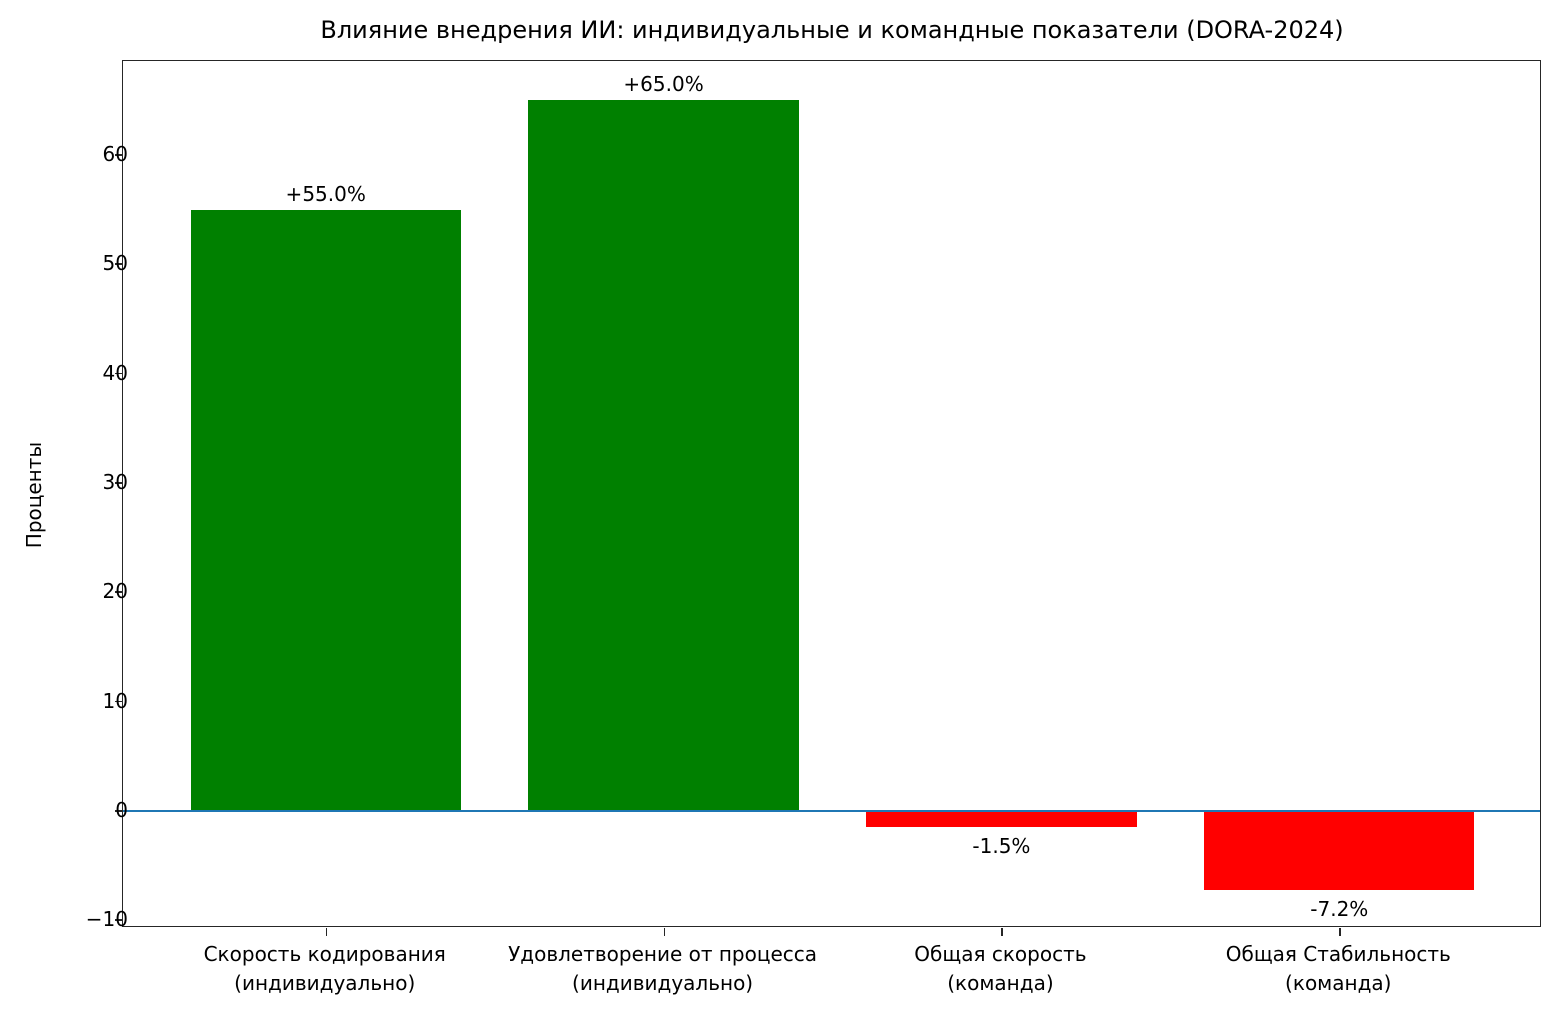 Image resolution: width=1560 pixels, height=1011 pixels. I want to click on y-tick-label: 40, so click(115, 372).